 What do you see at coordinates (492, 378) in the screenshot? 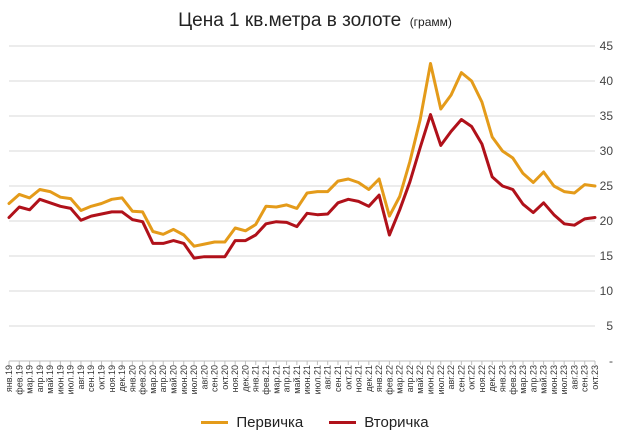
I see `x-tick-label: дек.22` at bounding box center [492, 378].